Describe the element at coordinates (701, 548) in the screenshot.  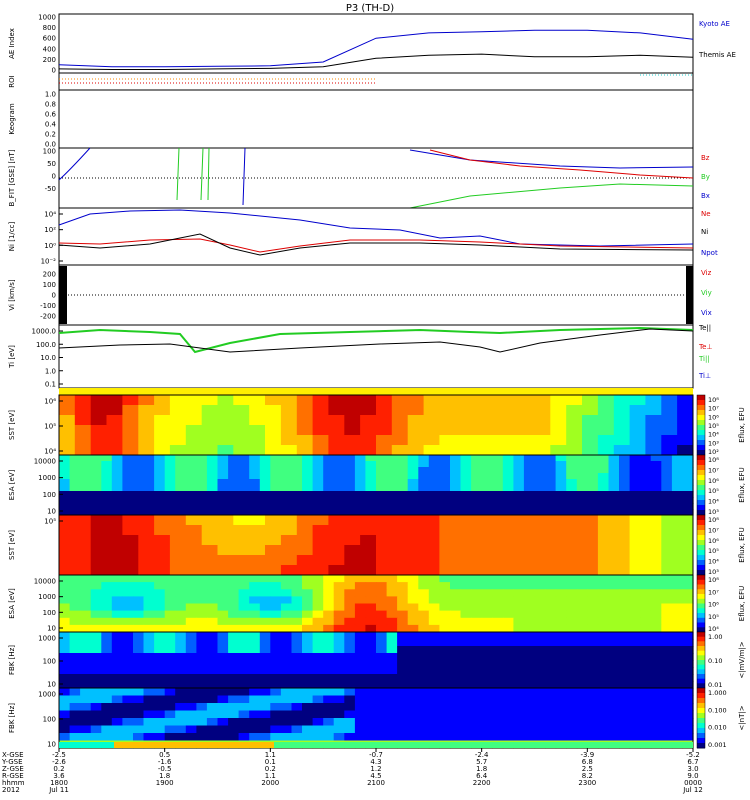
I see `sst2-colorbar-cell` at that location.